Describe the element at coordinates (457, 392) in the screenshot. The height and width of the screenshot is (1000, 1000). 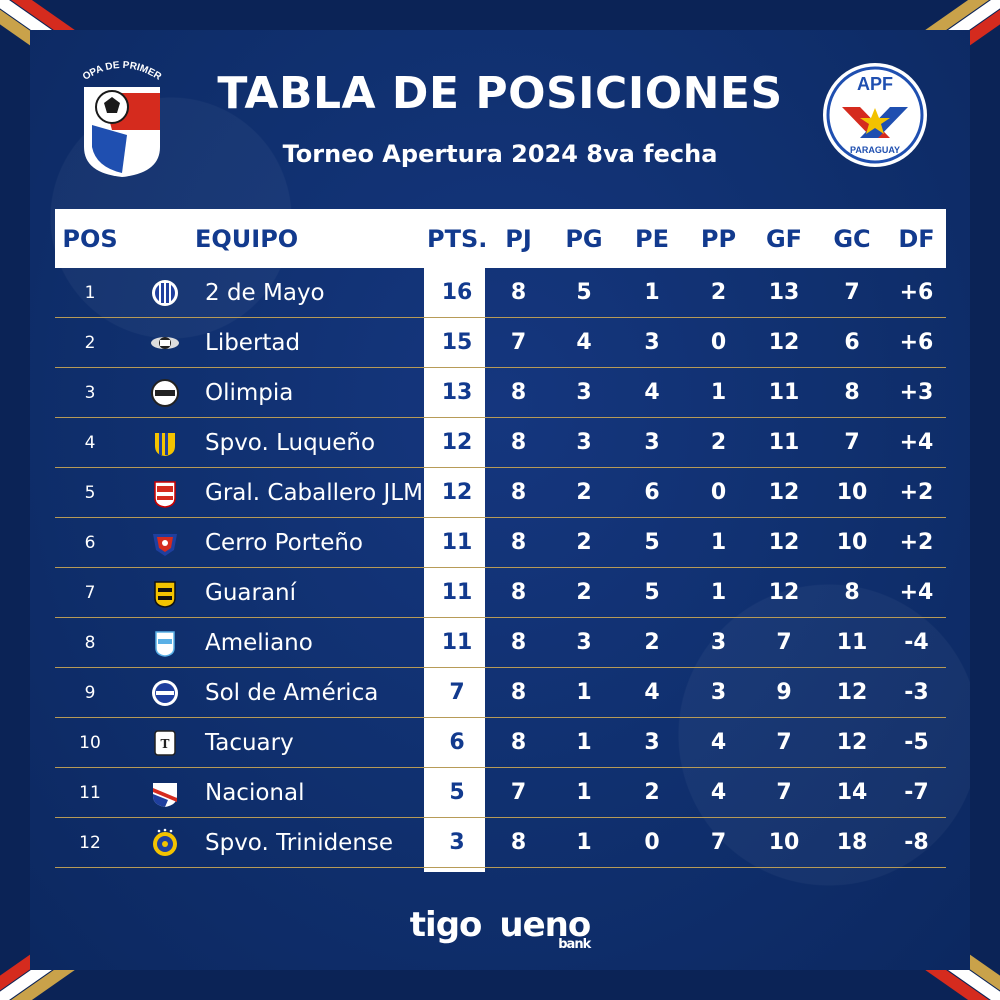
I see `pts-cell: 13` at that location.